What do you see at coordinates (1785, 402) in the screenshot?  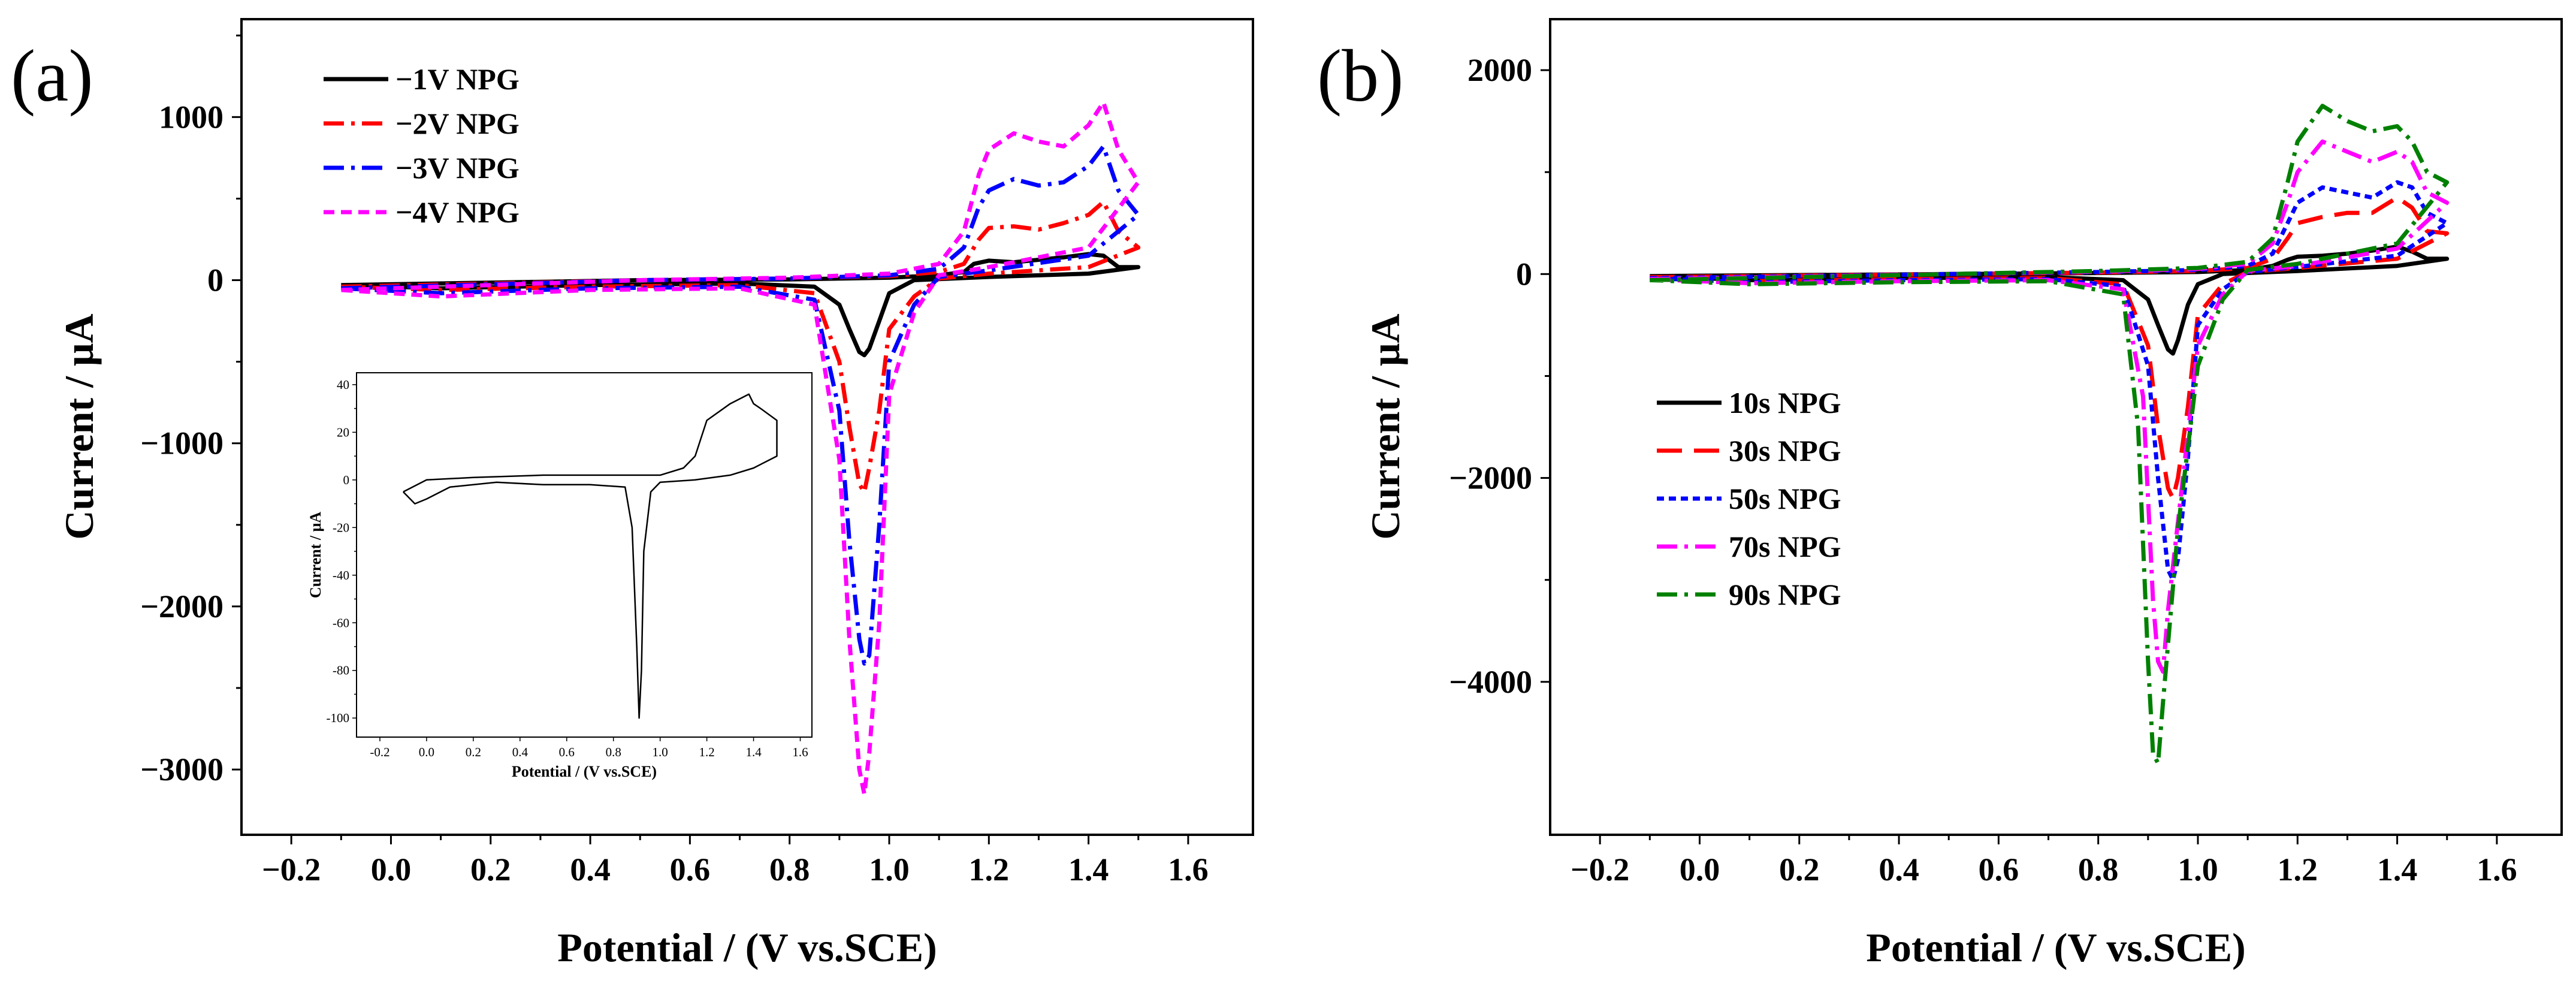 I see `legend-label-0: 10s NPG` at bounding box center [1785, 402].